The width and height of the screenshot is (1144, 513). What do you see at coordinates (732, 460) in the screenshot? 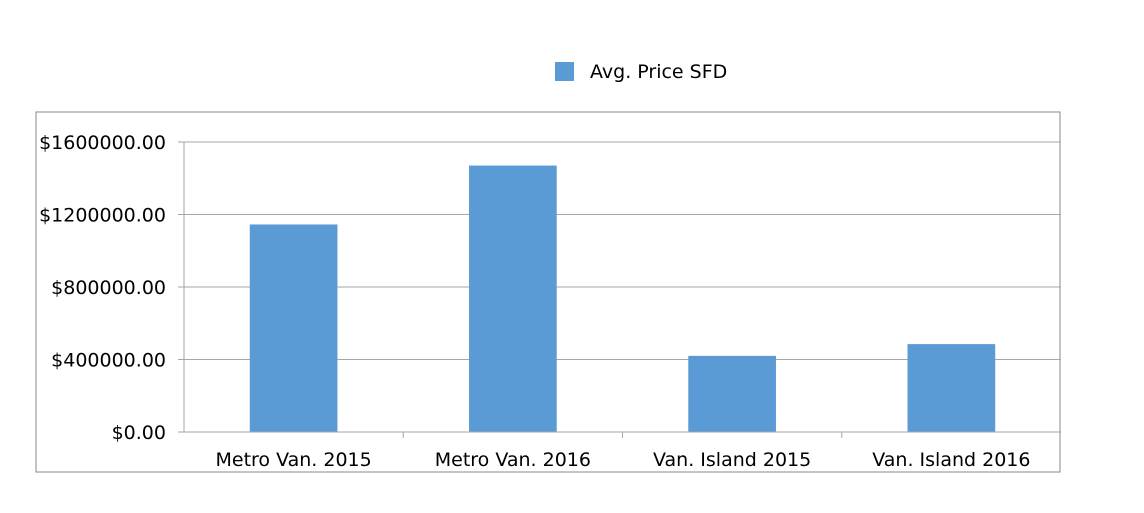
I see `x-category-label: Van. Island 2015` at bounding box center [732, 460].